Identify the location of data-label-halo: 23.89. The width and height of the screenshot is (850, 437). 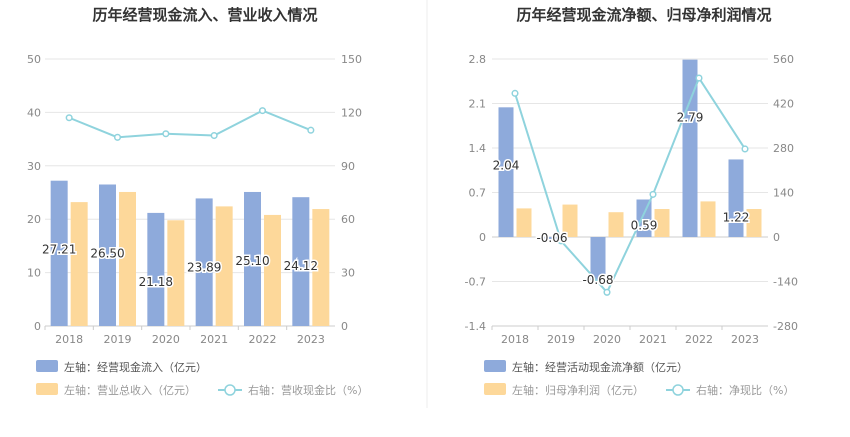
(204, 267).